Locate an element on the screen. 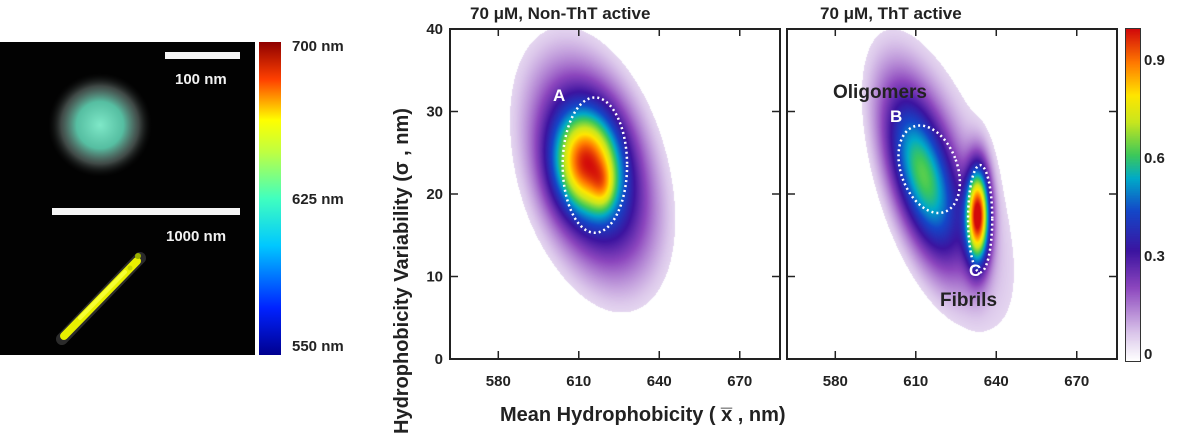 The width and height of the screenshot is (1177, 435). y-tick-label: 30 is located at coordinates (434, 112).